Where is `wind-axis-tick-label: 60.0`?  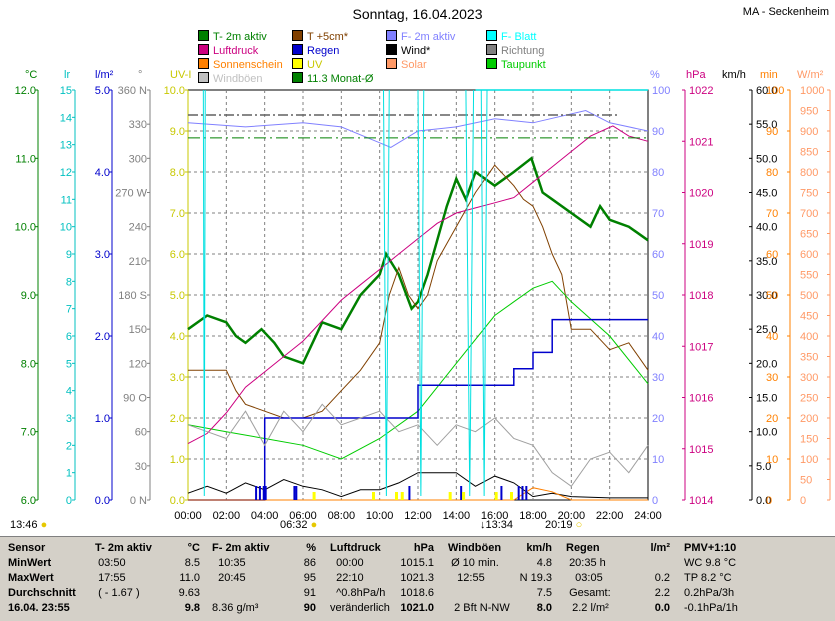
wind-axis-tick-label: 60.0 is located at coordinates (766, 91).